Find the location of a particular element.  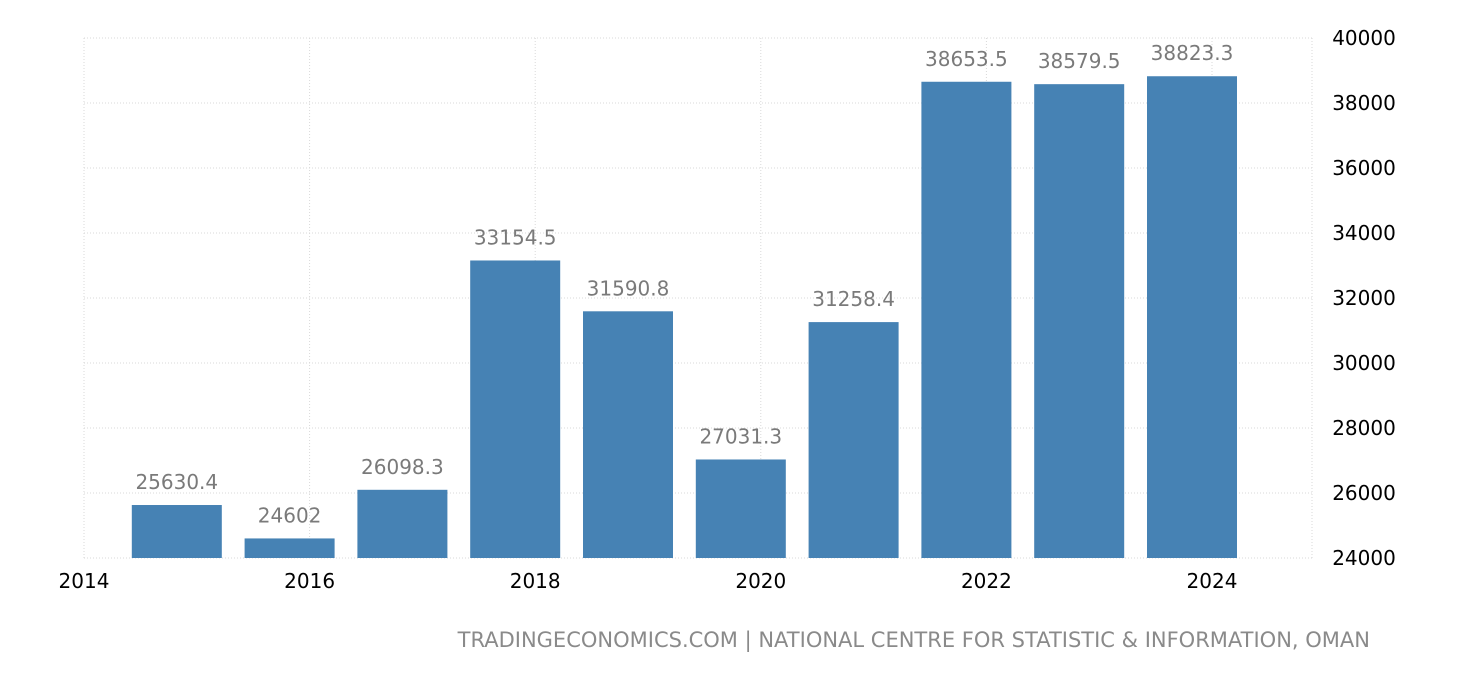

x-tick-label: 2024 is located at coordinates (1212, 581).